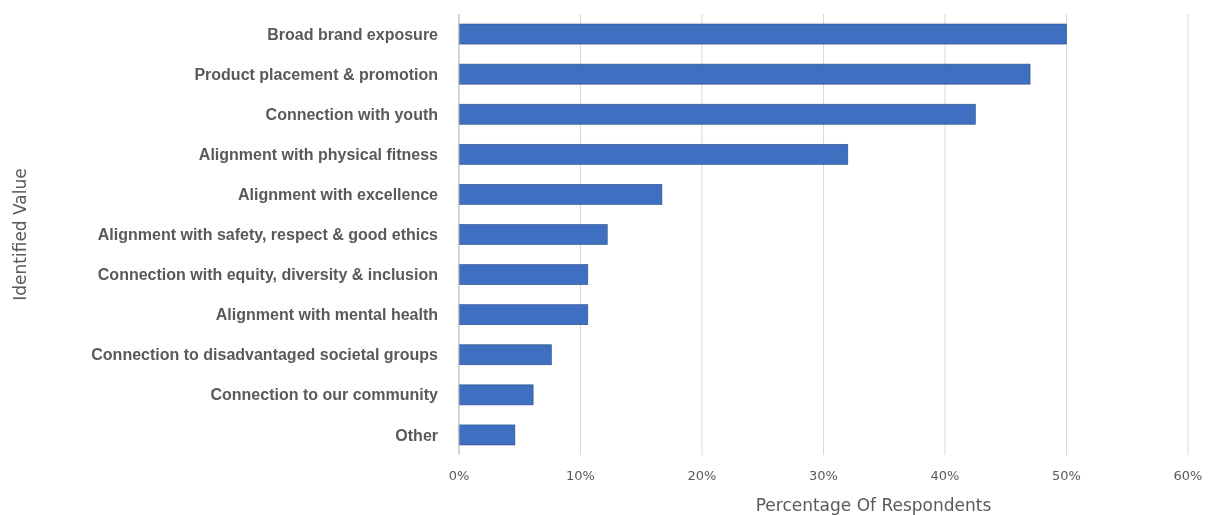 This screenshot has width=1208, height=515. I want to click on x-tick-label: 30%, so click(823, 475).